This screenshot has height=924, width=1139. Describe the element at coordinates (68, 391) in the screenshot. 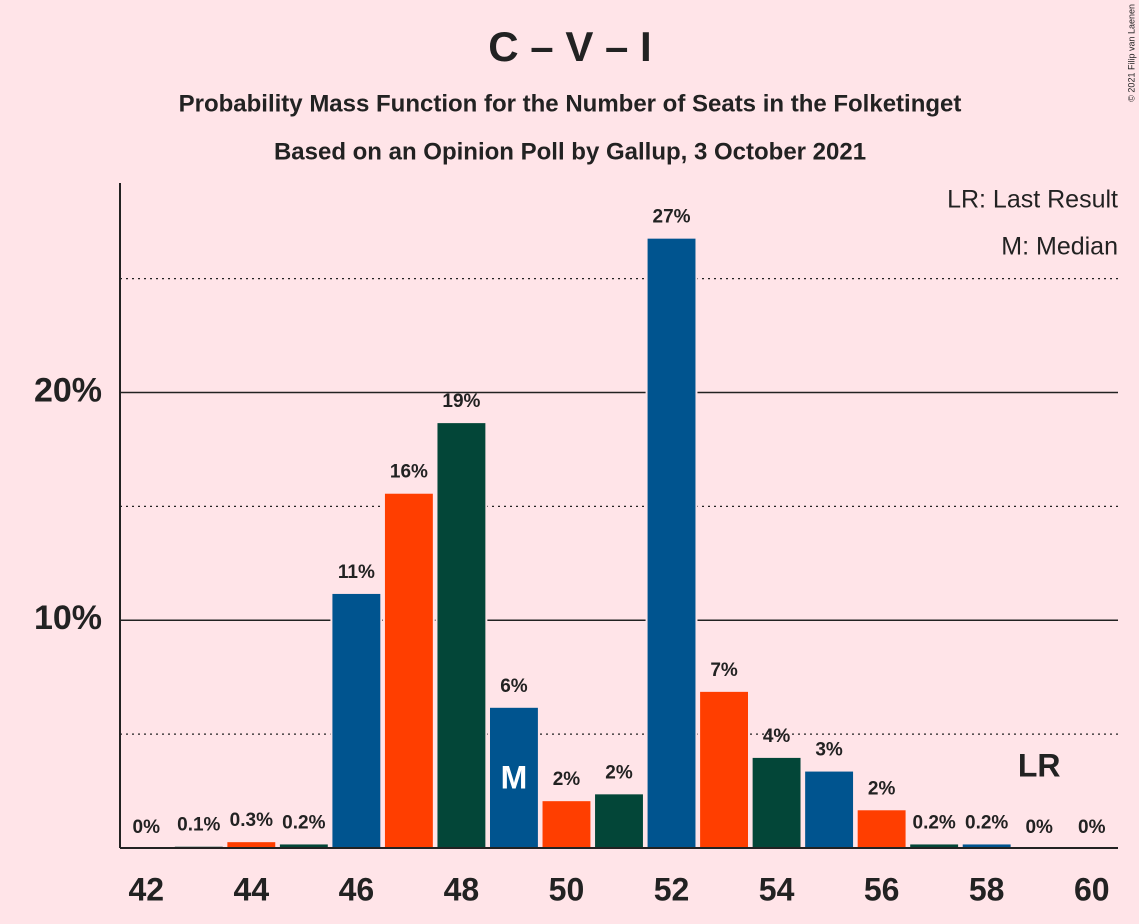

I see `y-tick-label: 20%` at that location.